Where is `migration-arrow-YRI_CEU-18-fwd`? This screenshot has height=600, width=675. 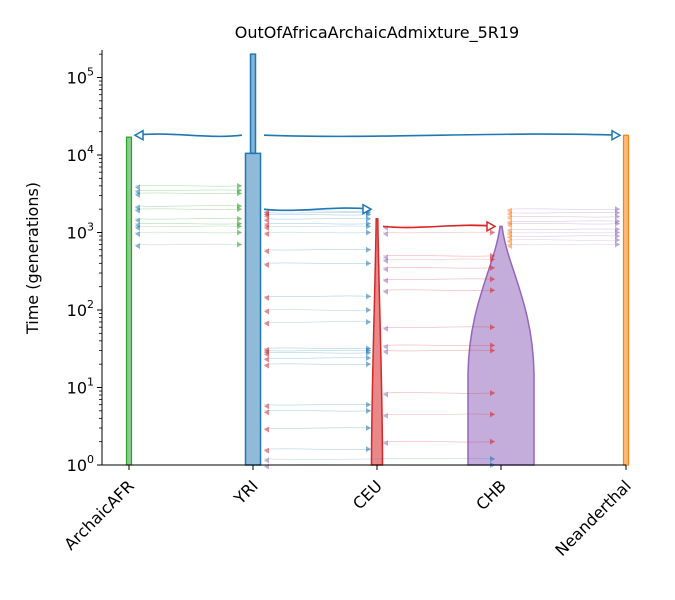 migration-arrow-YRI_CEU-18-fwd is located at coordinates (368, 410).